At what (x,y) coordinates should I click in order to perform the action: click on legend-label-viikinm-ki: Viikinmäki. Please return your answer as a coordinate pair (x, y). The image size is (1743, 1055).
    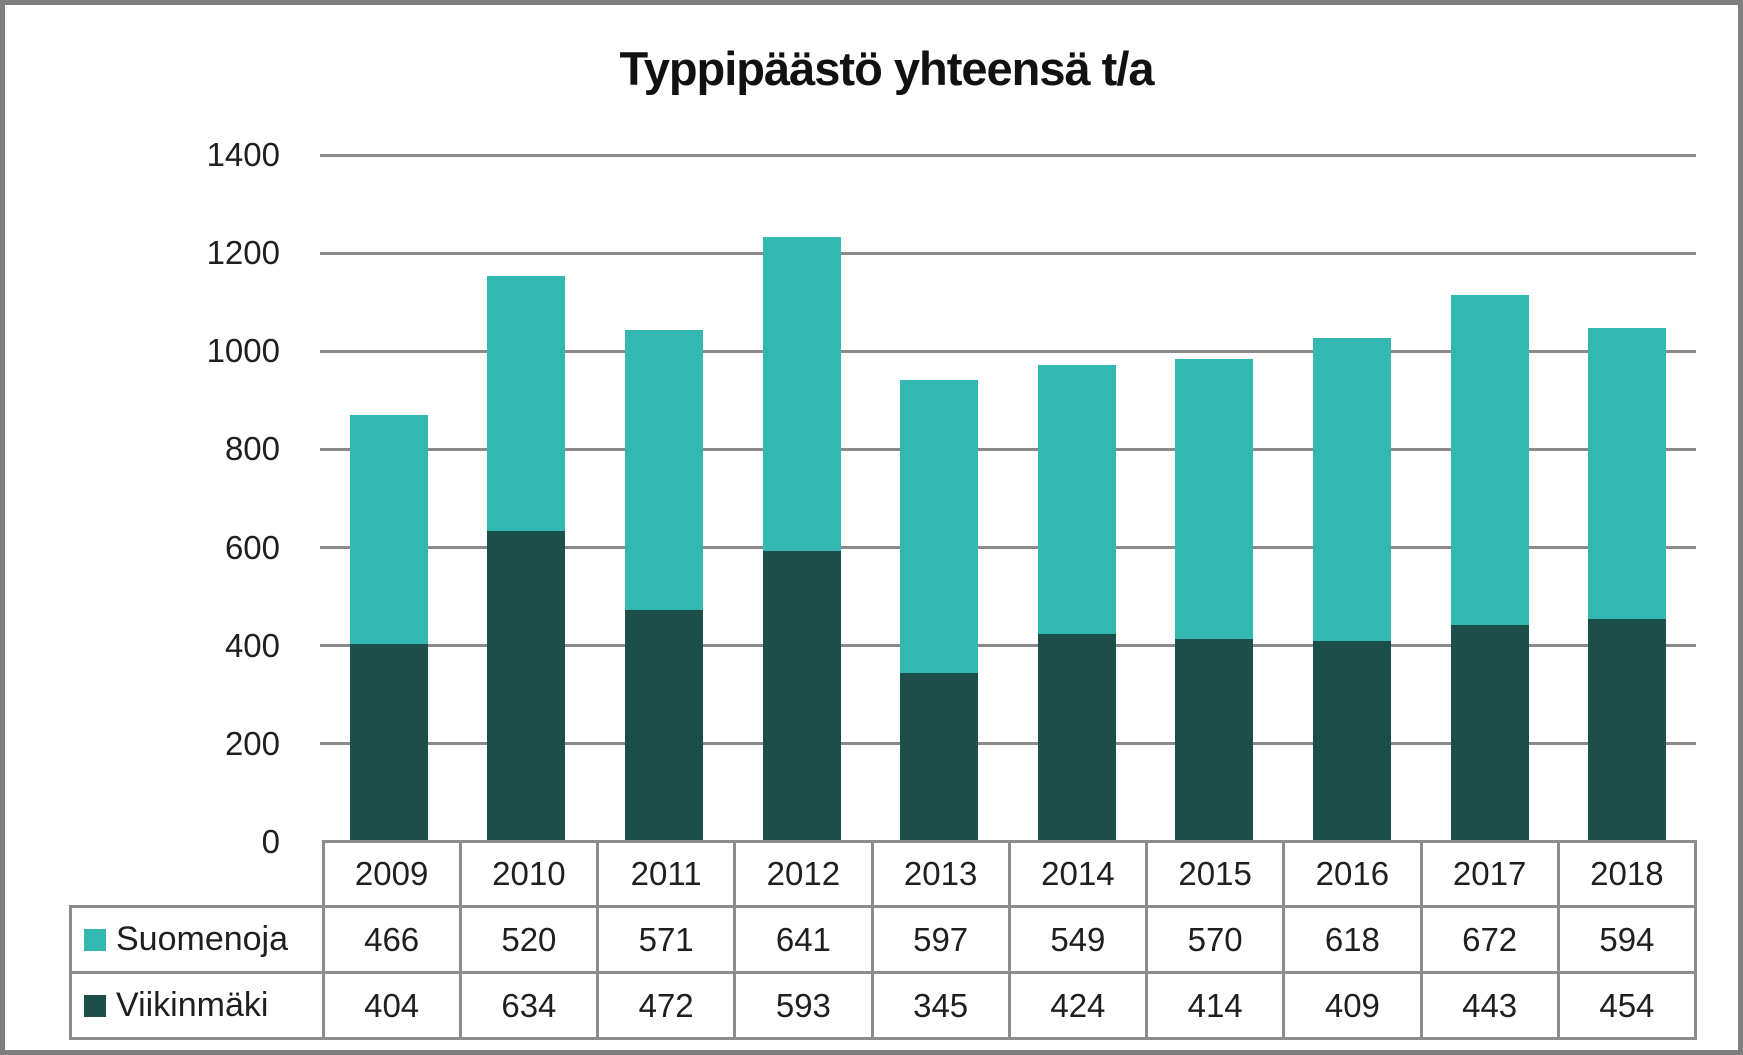
    Looking at the image, I should click on (192, 1005).